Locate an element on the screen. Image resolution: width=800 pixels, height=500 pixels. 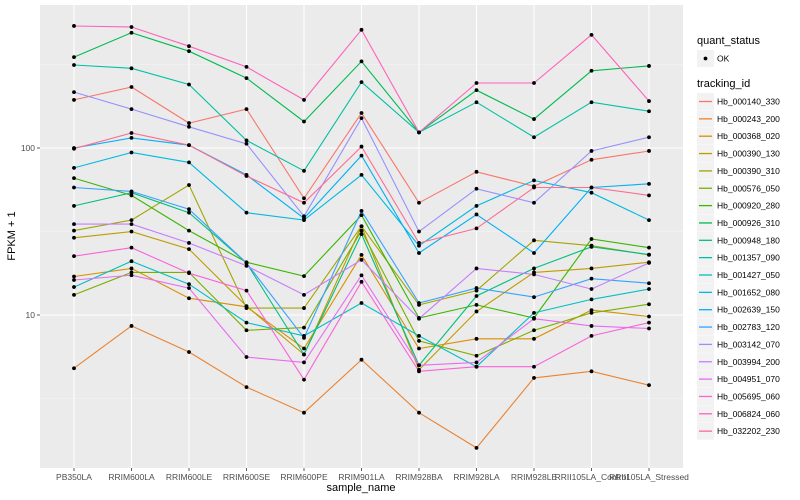
legend-item-label: Hb_003994_200 is located at coordinates (748, 362).